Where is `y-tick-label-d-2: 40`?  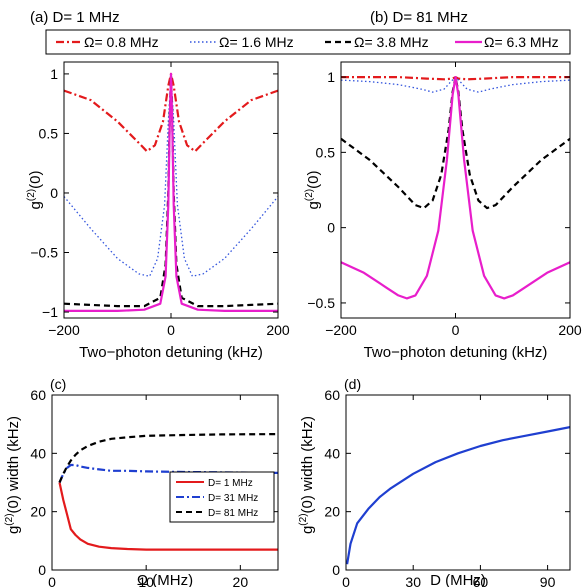
y-tick-label-d-2: 40 is located at coordinates (332, 453).